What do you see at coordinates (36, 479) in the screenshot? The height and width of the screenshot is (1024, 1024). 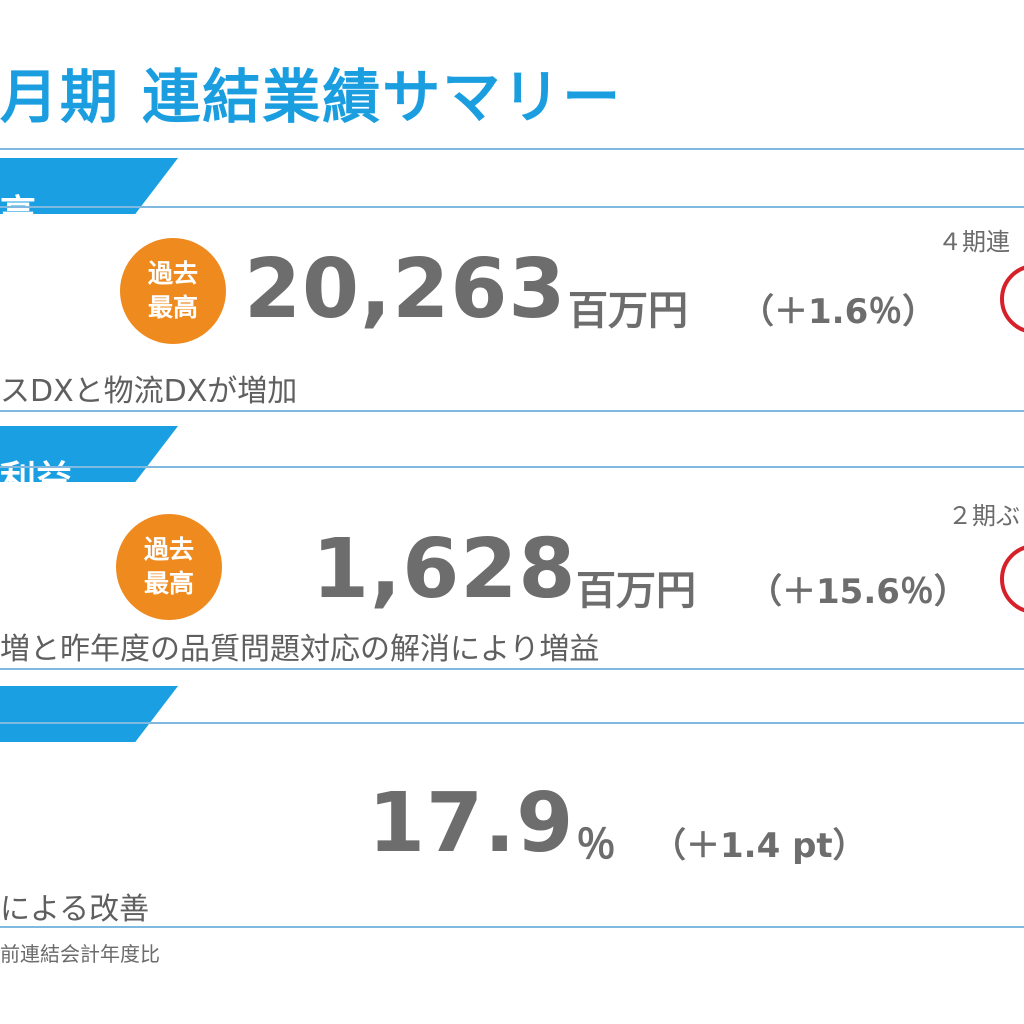 I see `section-tab-label: 利益` at bounding box center [36, 479].